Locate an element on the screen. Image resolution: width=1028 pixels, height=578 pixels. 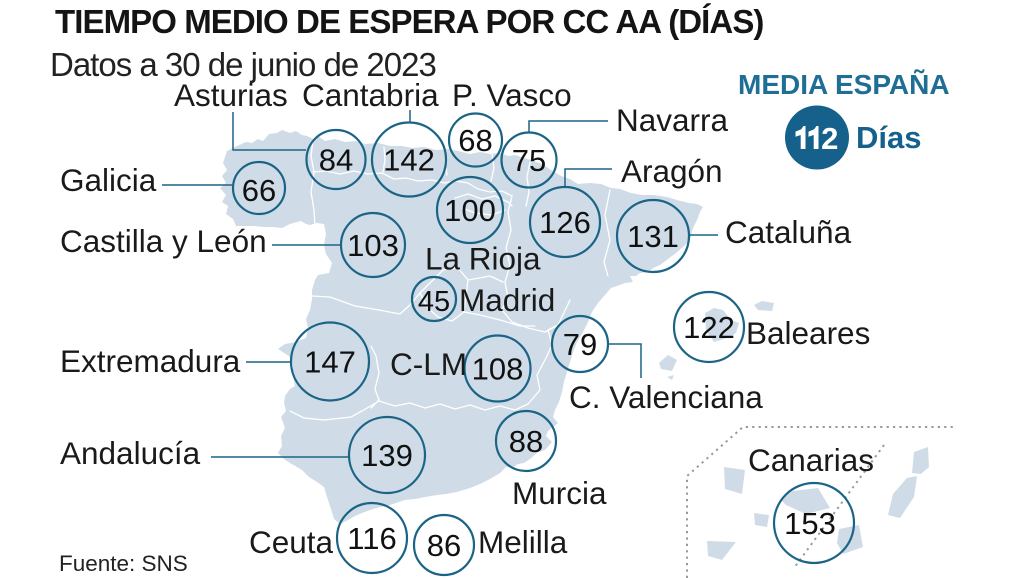
svg-text: 66 is located at coordinates (259, 190).